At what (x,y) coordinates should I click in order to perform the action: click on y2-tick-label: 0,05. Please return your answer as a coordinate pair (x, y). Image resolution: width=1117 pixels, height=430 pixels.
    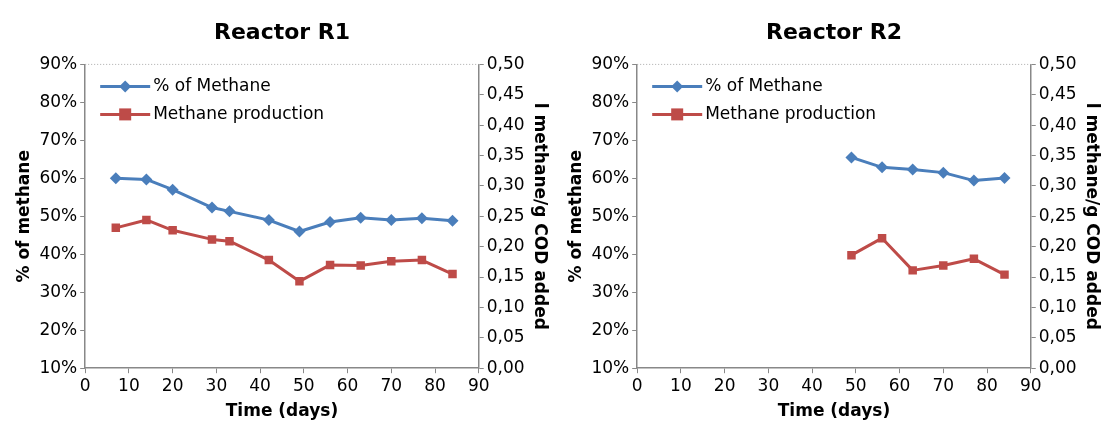
    Looking at the image, I should click on (1057, 336).